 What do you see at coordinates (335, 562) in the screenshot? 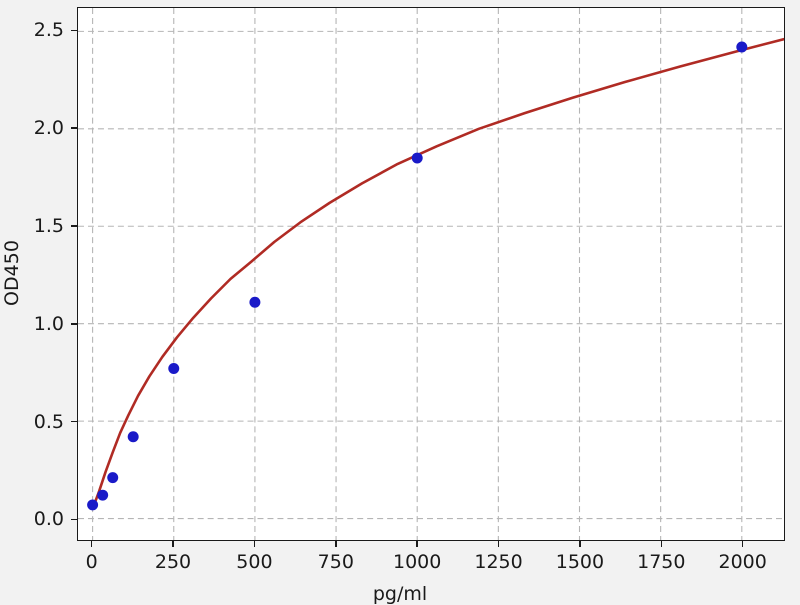
I see `x-tick-label: 750` at bounding box center [335, 562].